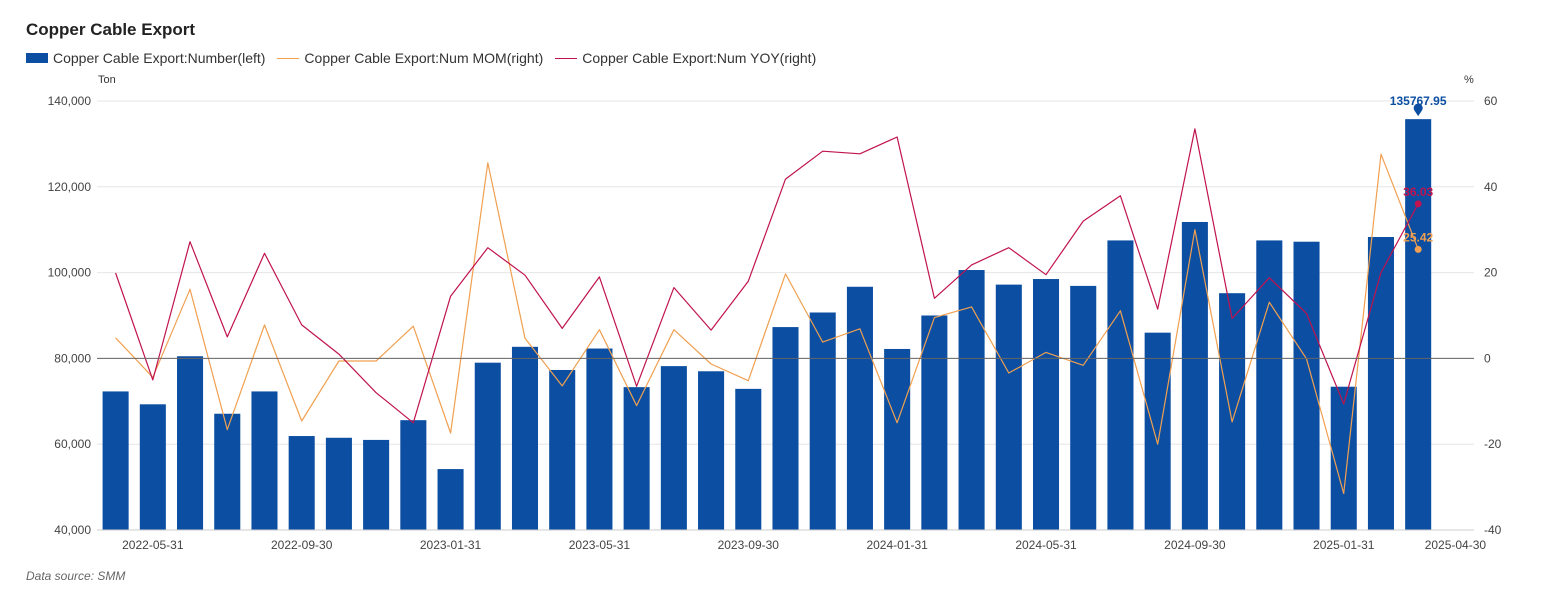 The width and height of the screenshot is (1541, 600). What do you see at coordinates (451, 545) in the screenshot?
I see `x-tick-label: 2023-01-31` at bounding box center [451, 545].